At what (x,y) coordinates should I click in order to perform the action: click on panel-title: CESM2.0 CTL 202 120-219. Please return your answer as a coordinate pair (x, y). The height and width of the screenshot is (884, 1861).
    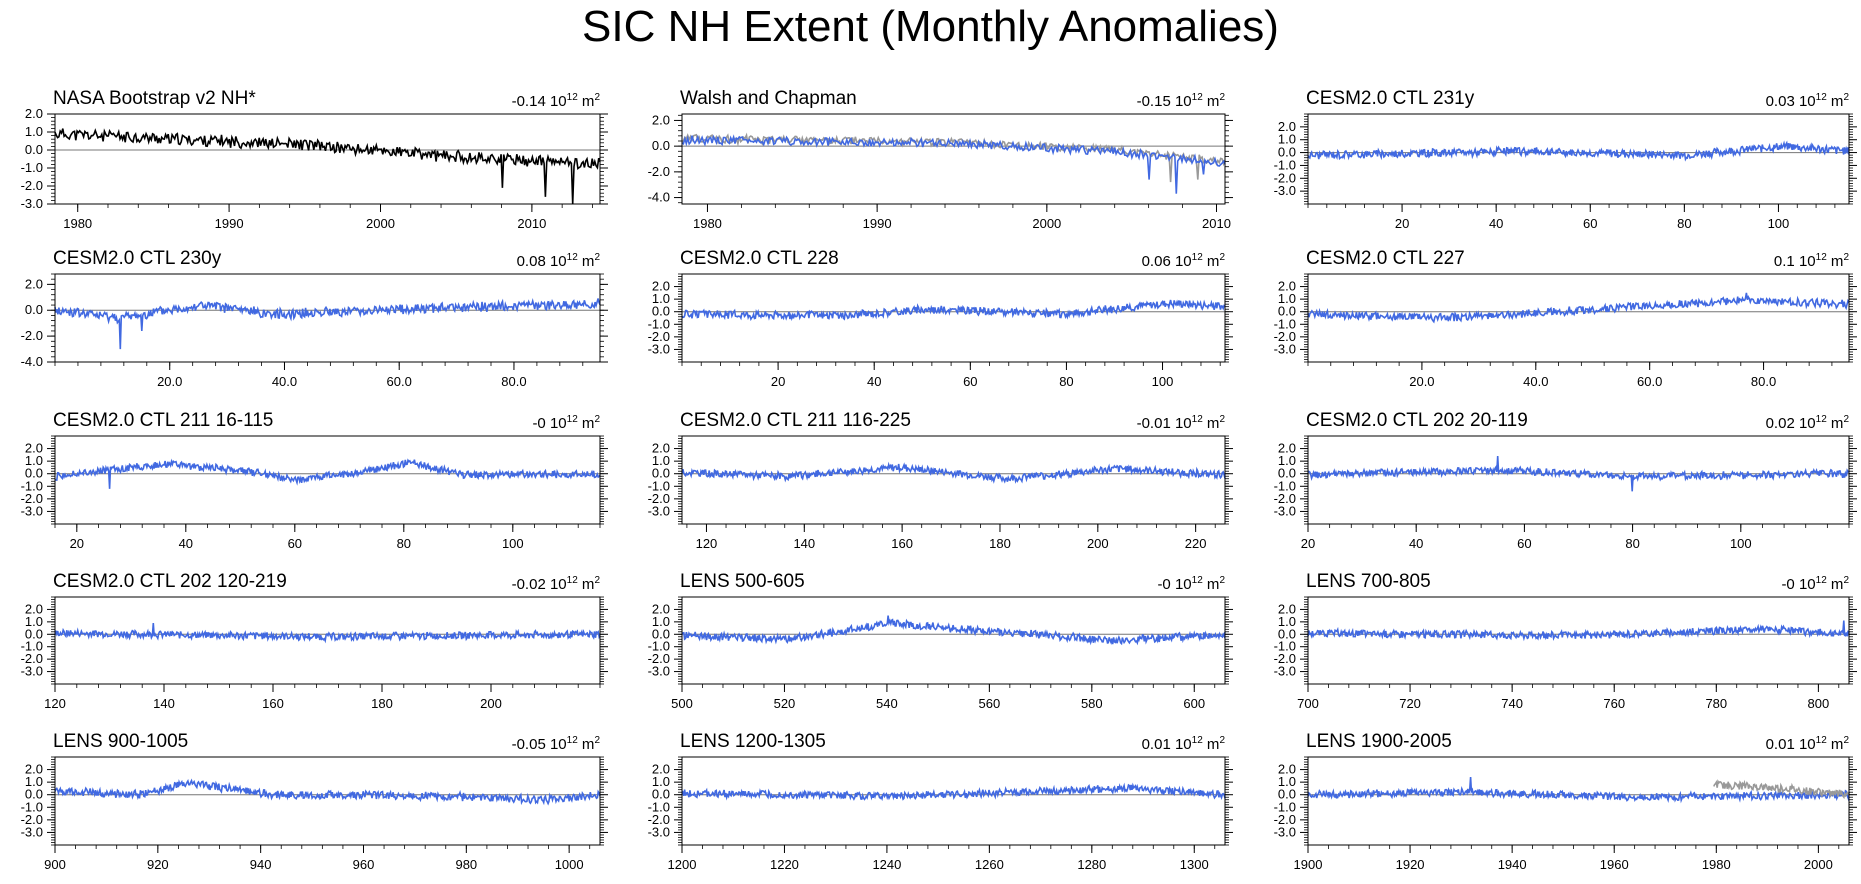
    Looking at the image, I should click on (170, 581).